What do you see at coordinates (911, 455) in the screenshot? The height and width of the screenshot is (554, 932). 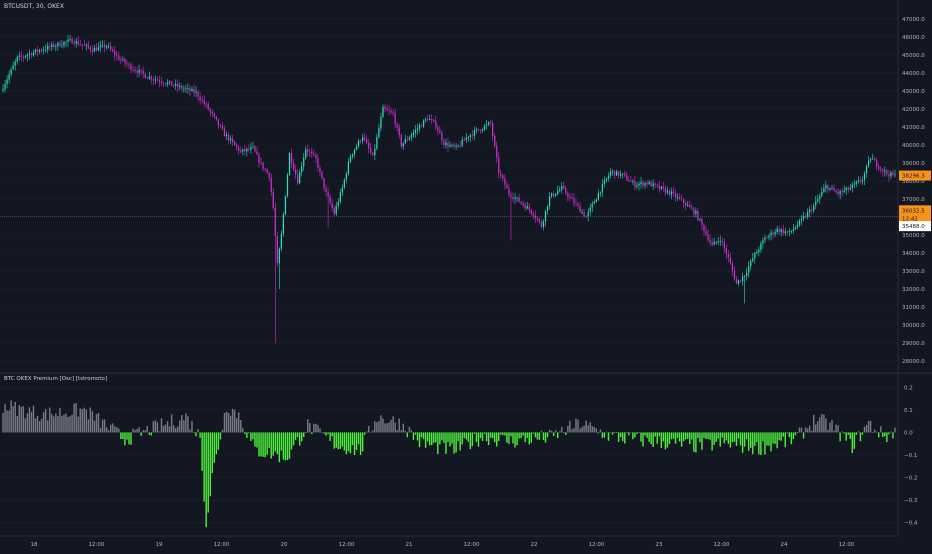 I see `oscillator-axis: 0.2 0.1 0.0 −0.1 −0.2 −0.3 −0.4` at bounding box center [911, 455].